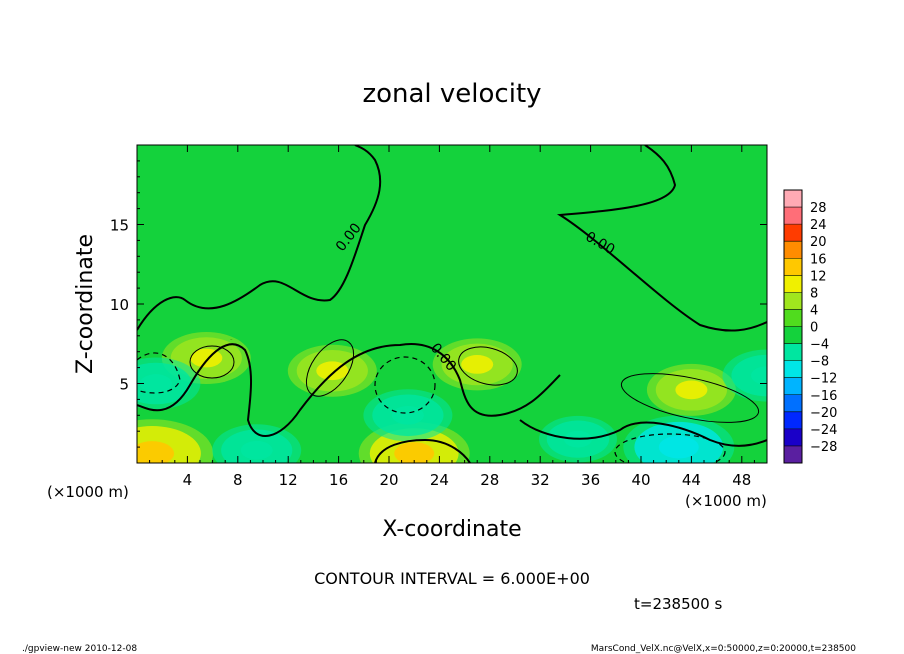  What do you see at coordinates (818, 208) in the screenshot?
I see `colorbar-label: 28` at bounding box center [818, 208].